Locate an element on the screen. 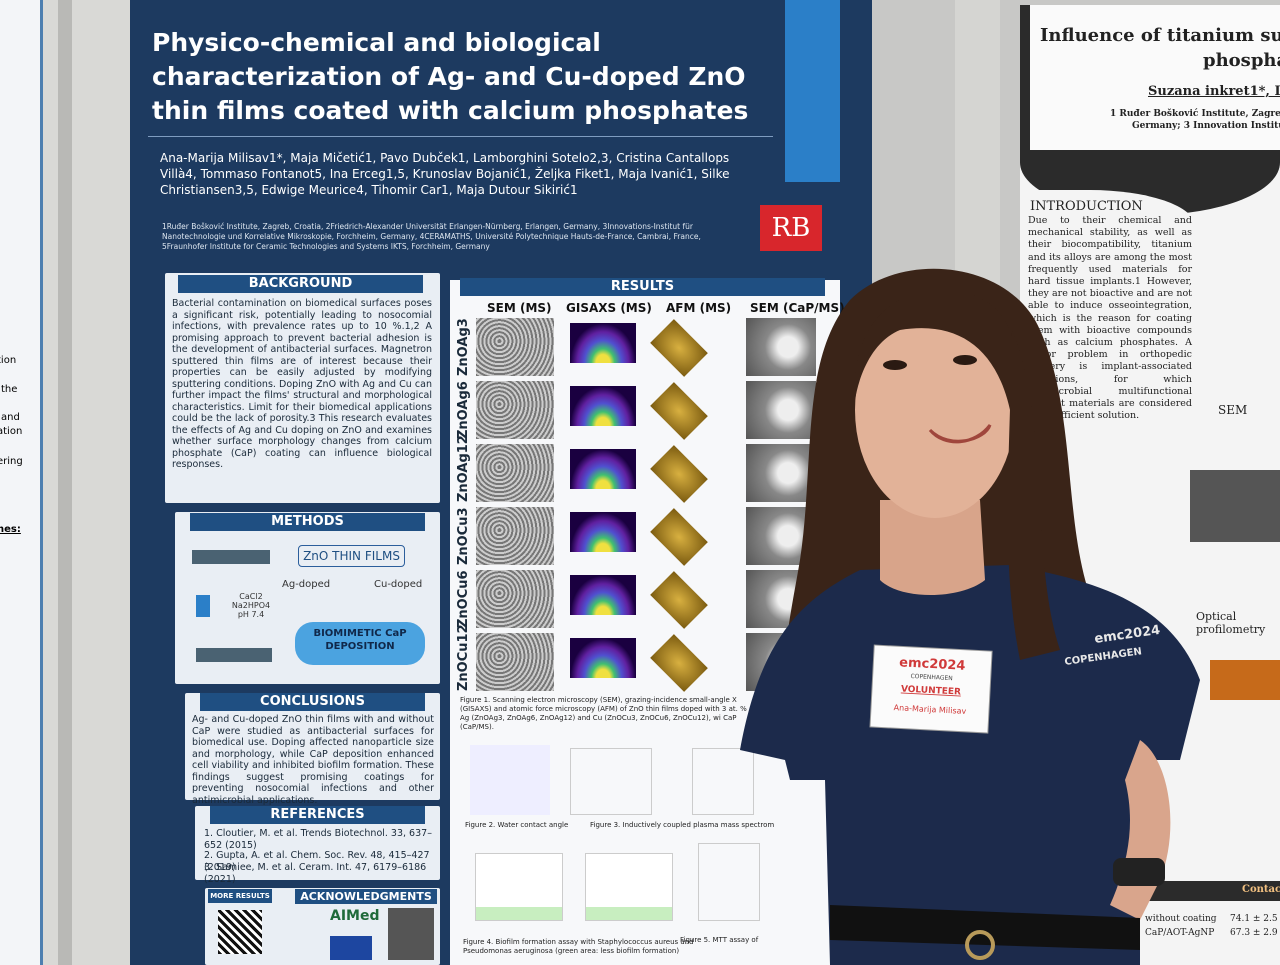 Image resolution: width=1280 pixels, height=965 pixels. badge-city: COPENHAGEN is located at coordinates (931, 677).